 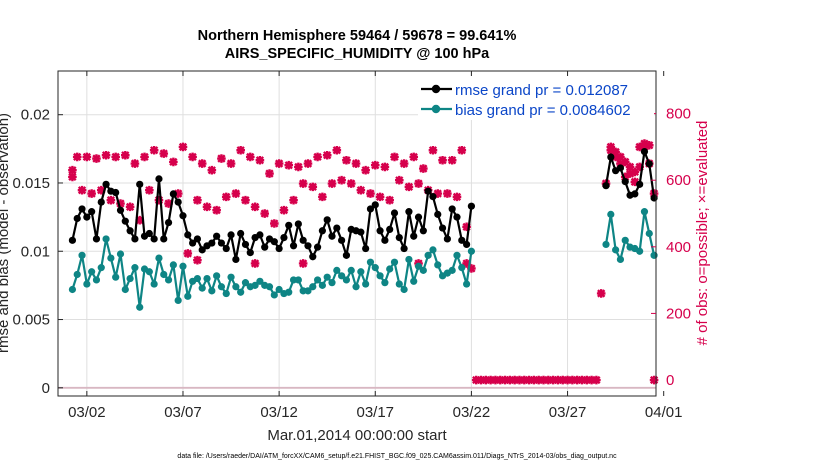 I want to click on x-tick-label: 03/27, so click(x=568, y=412).